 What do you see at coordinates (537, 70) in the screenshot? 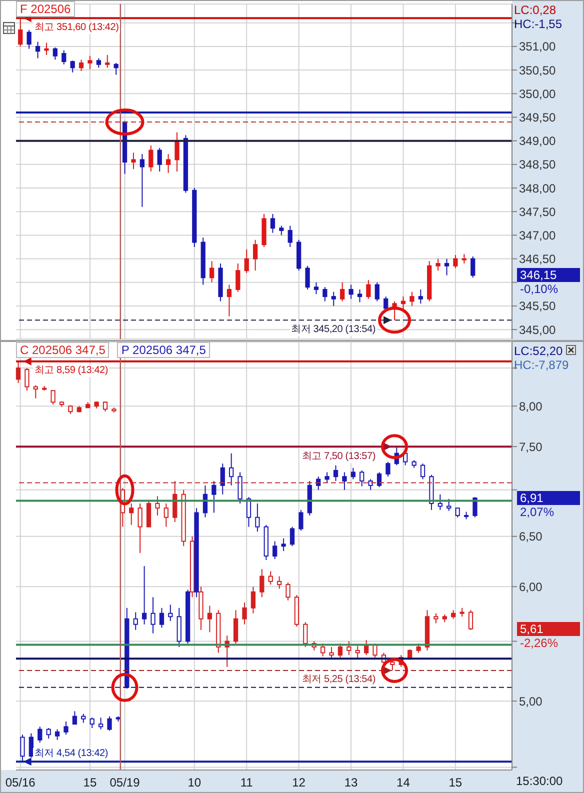
I see `y-tick-label: 350,50` at bounding box center [537, 70].